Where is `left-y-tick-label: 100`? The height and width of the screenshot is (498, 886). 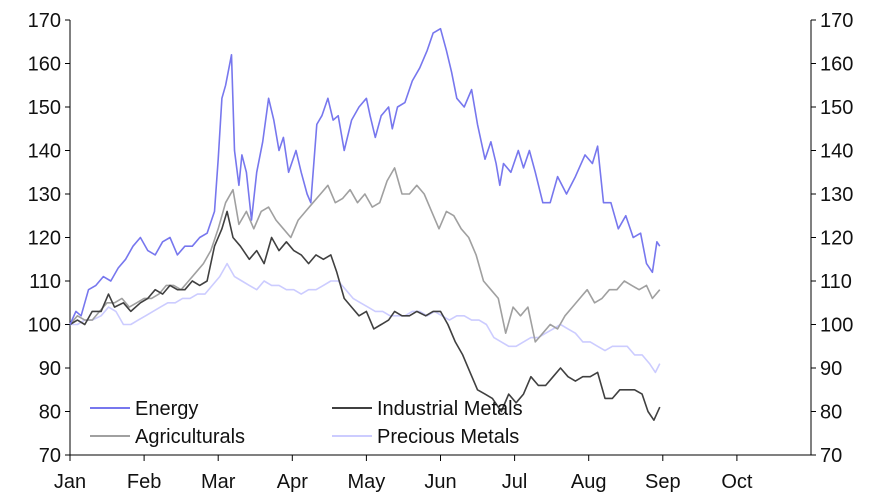
left-y-tick-label: 100 is located at coordinates (44, 326).